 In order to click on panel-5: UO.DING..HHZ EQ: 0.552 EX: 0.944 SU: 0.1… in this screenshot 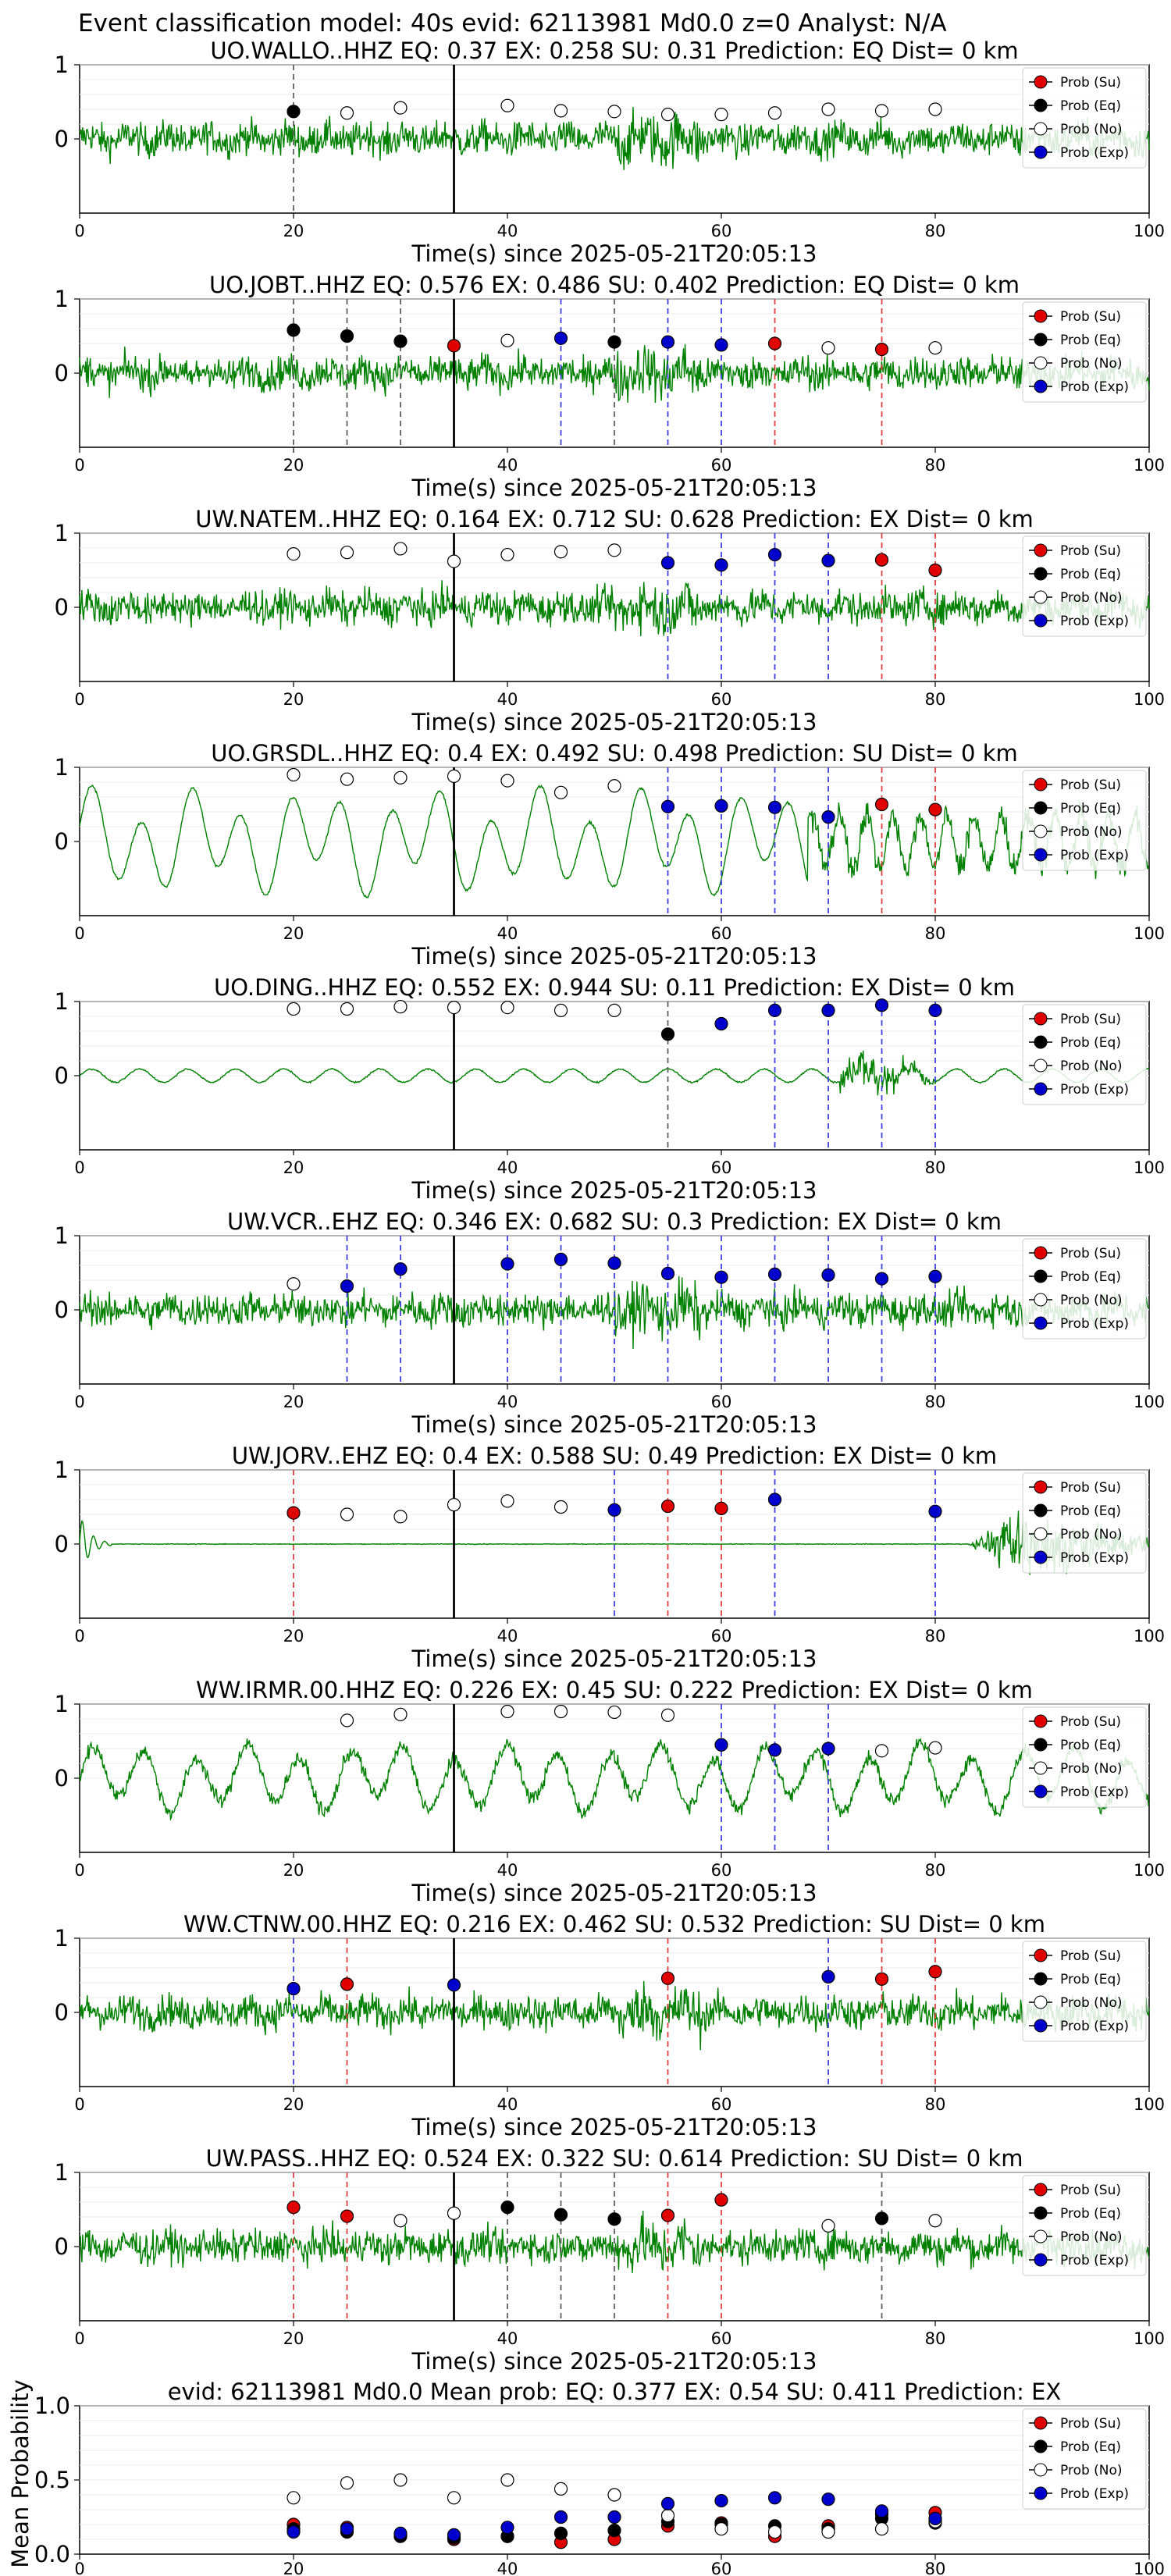, I will do `click(610, 1089)`.